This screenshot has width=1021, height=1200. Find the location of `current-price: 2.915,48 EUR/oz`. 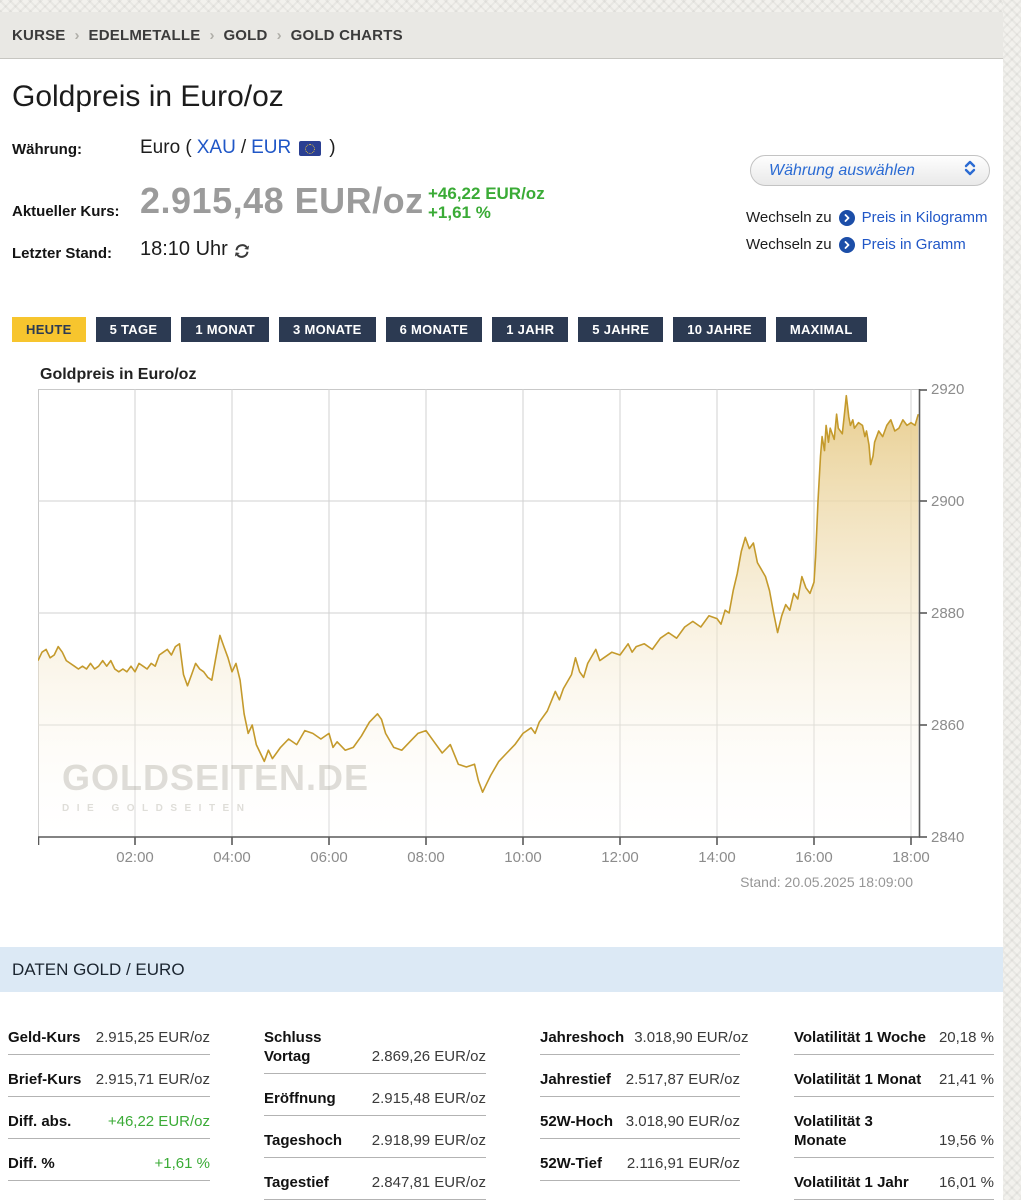

current-price: 2.915,48 EUR/oz is located at coordinates (282, 200).